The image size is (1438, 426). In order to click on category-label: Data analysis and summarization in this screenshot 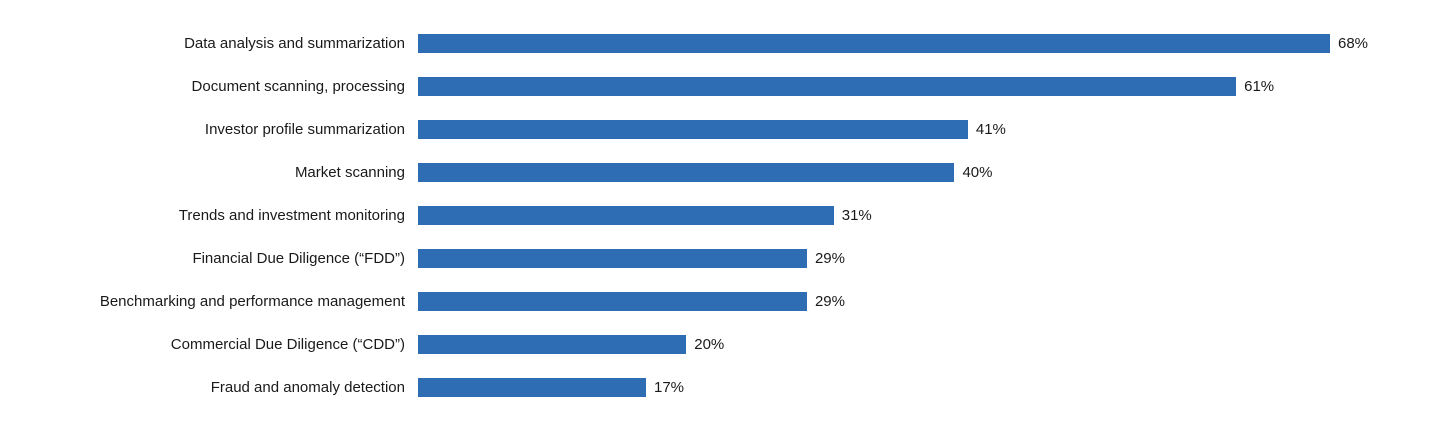, I will do `click(294, 43)`.